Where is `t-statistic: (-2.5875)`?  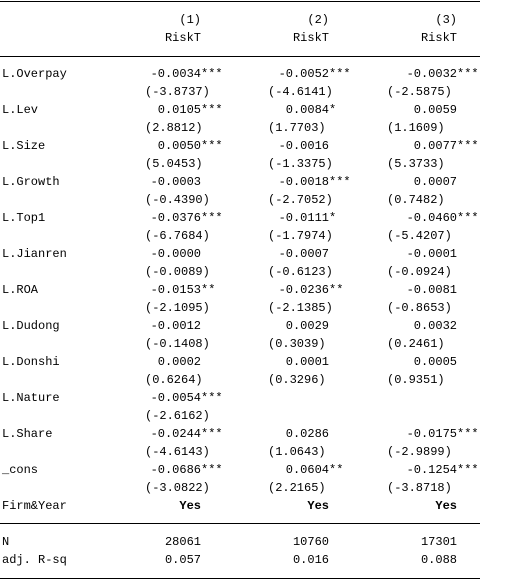 t-statistic: (-2.5875) is located at coordinates (419, 92).